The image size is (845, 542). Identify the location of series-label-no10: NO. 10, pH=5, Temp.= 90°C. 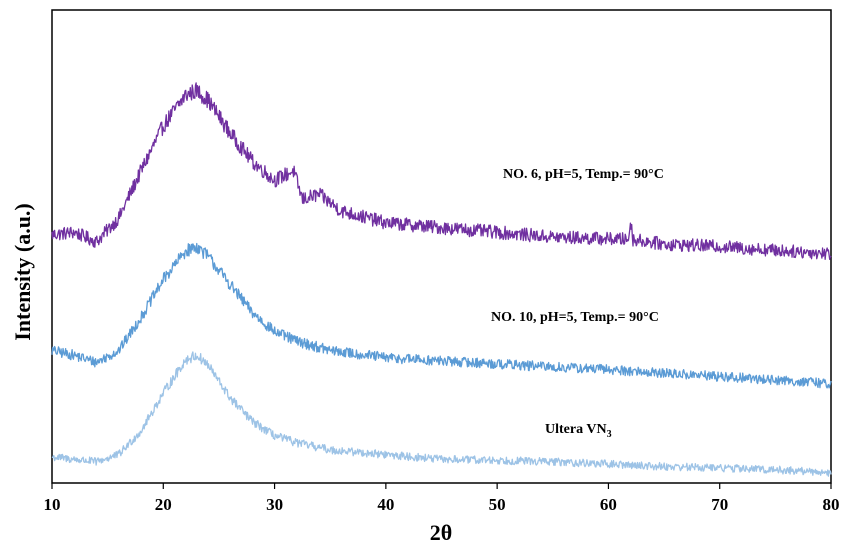
(575, 317).